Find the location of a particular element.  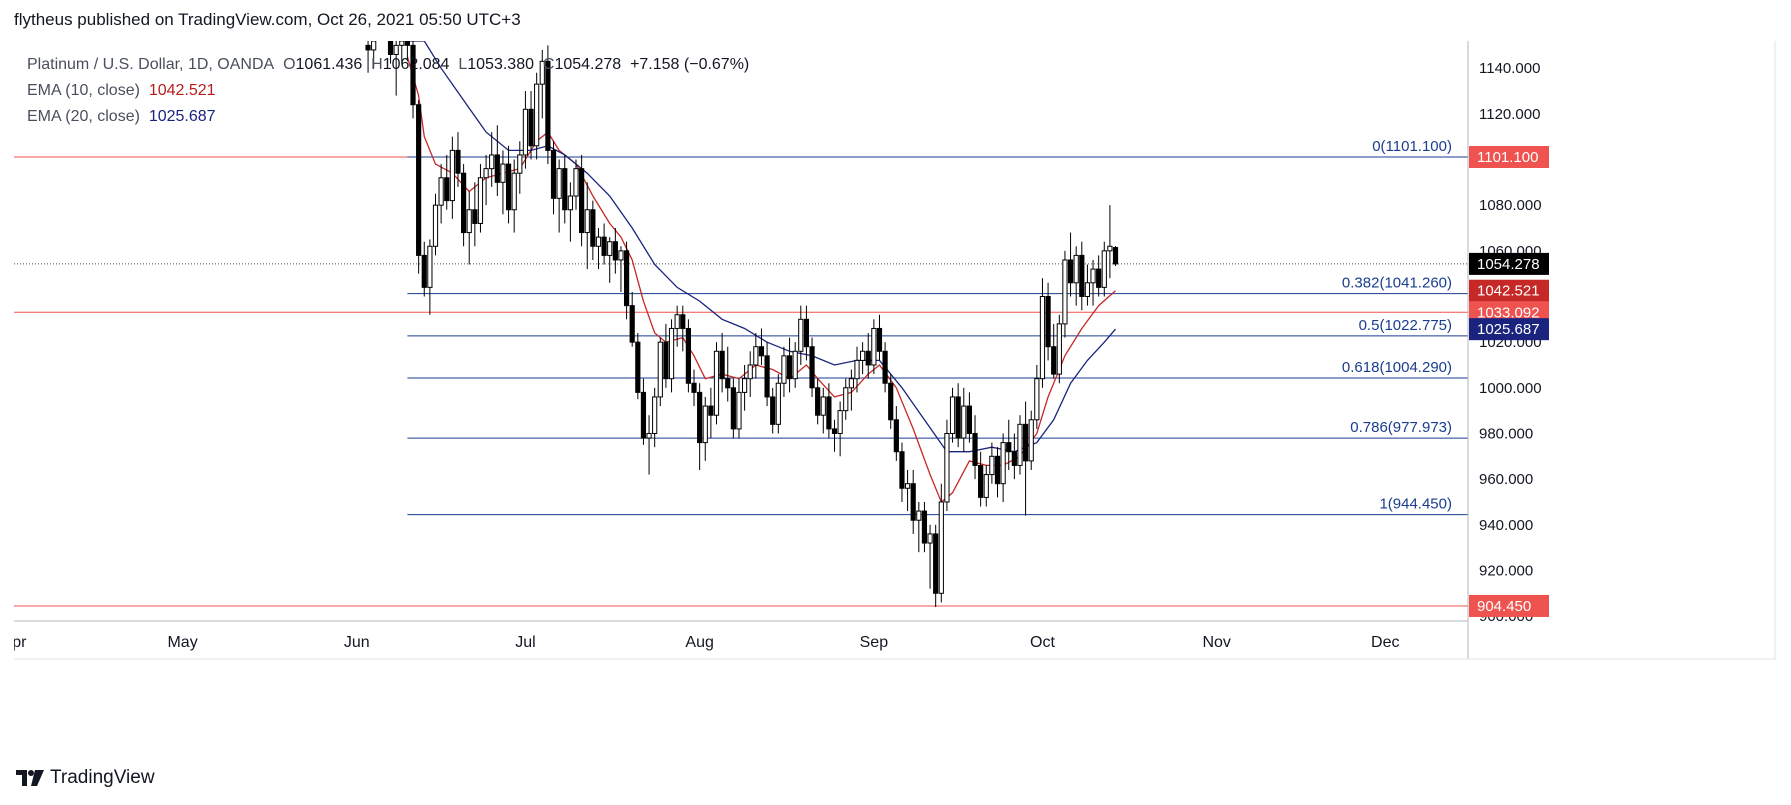

ema20-value: 1025.687 is located at coordinates (182, 116).